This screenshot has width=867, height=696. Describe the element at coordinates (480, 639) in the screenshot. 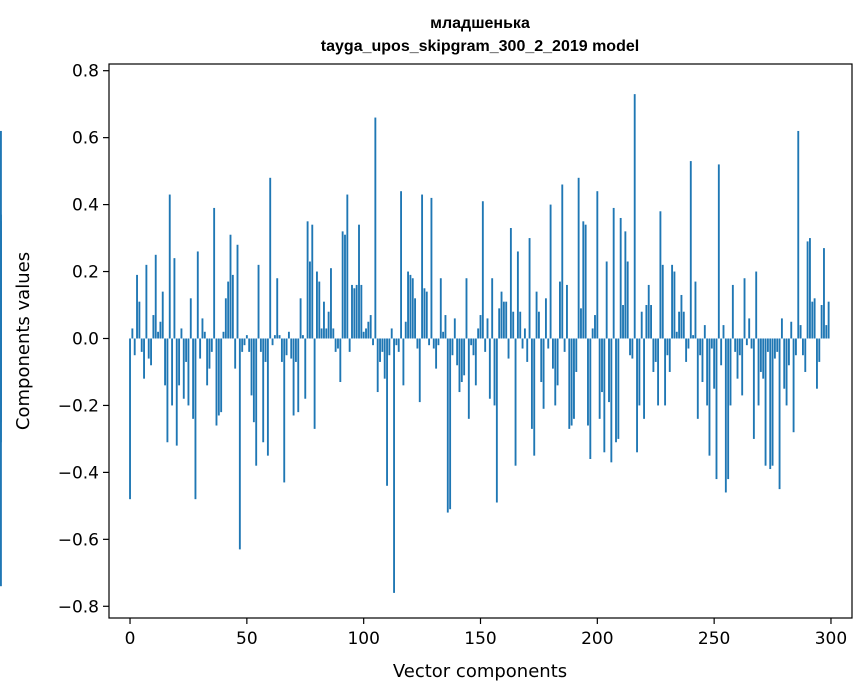

I see `x-tick-label: 150` at that location.